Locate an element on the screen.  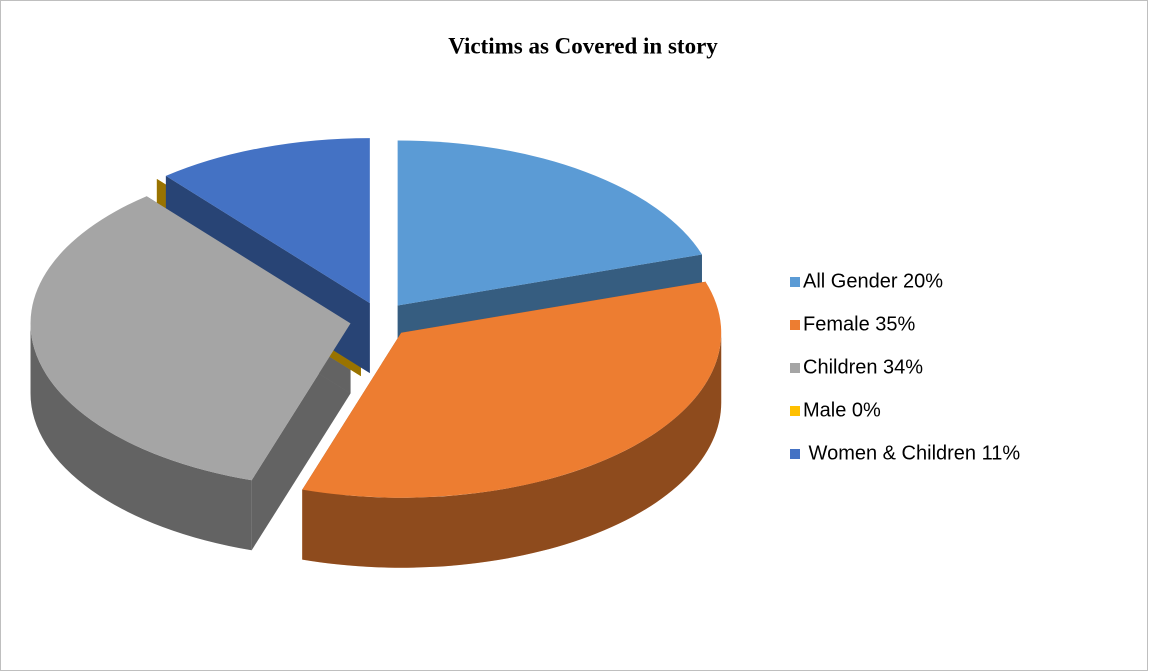
legend-label: Women & Children 11% is located at coordinates (911, 453).